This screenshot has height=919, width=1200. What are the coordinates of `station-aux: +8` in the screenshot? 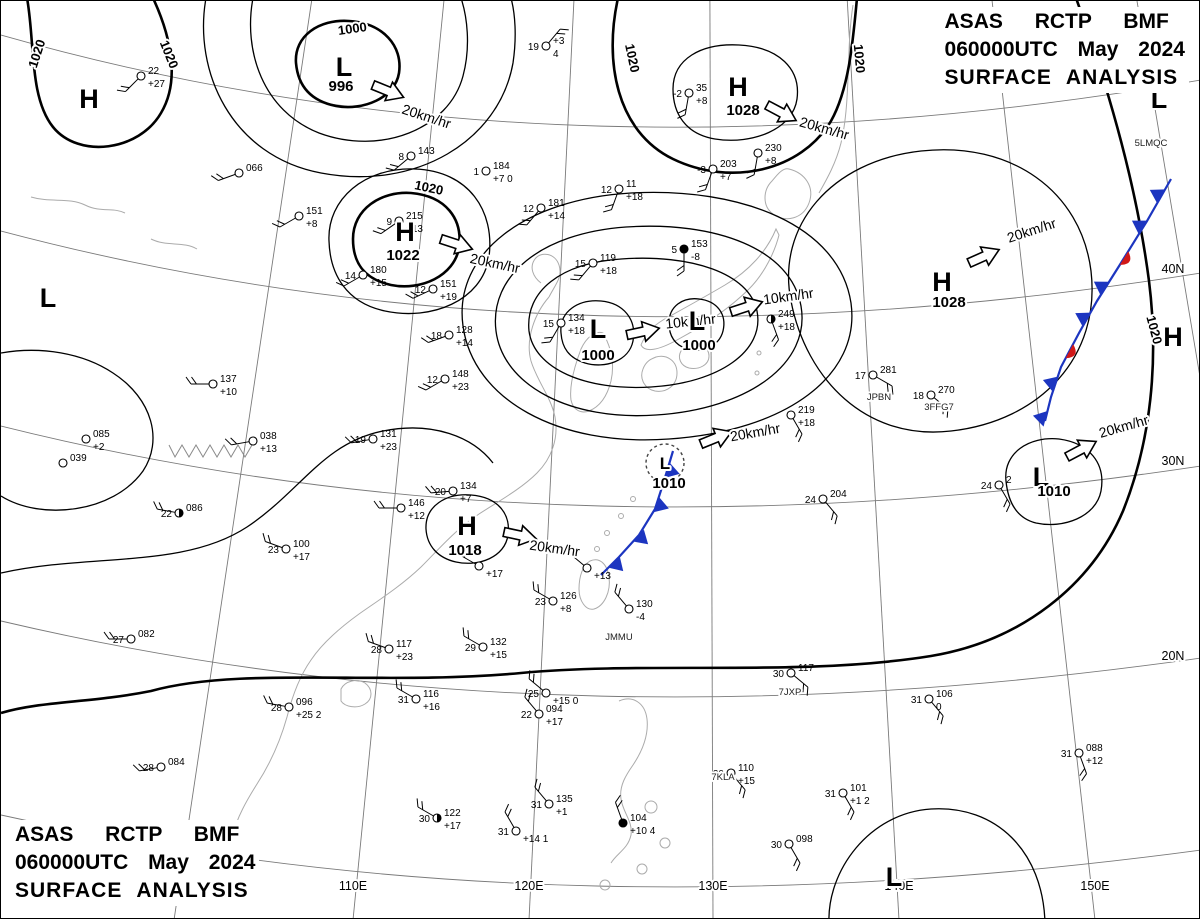 It's located at (312, 224).